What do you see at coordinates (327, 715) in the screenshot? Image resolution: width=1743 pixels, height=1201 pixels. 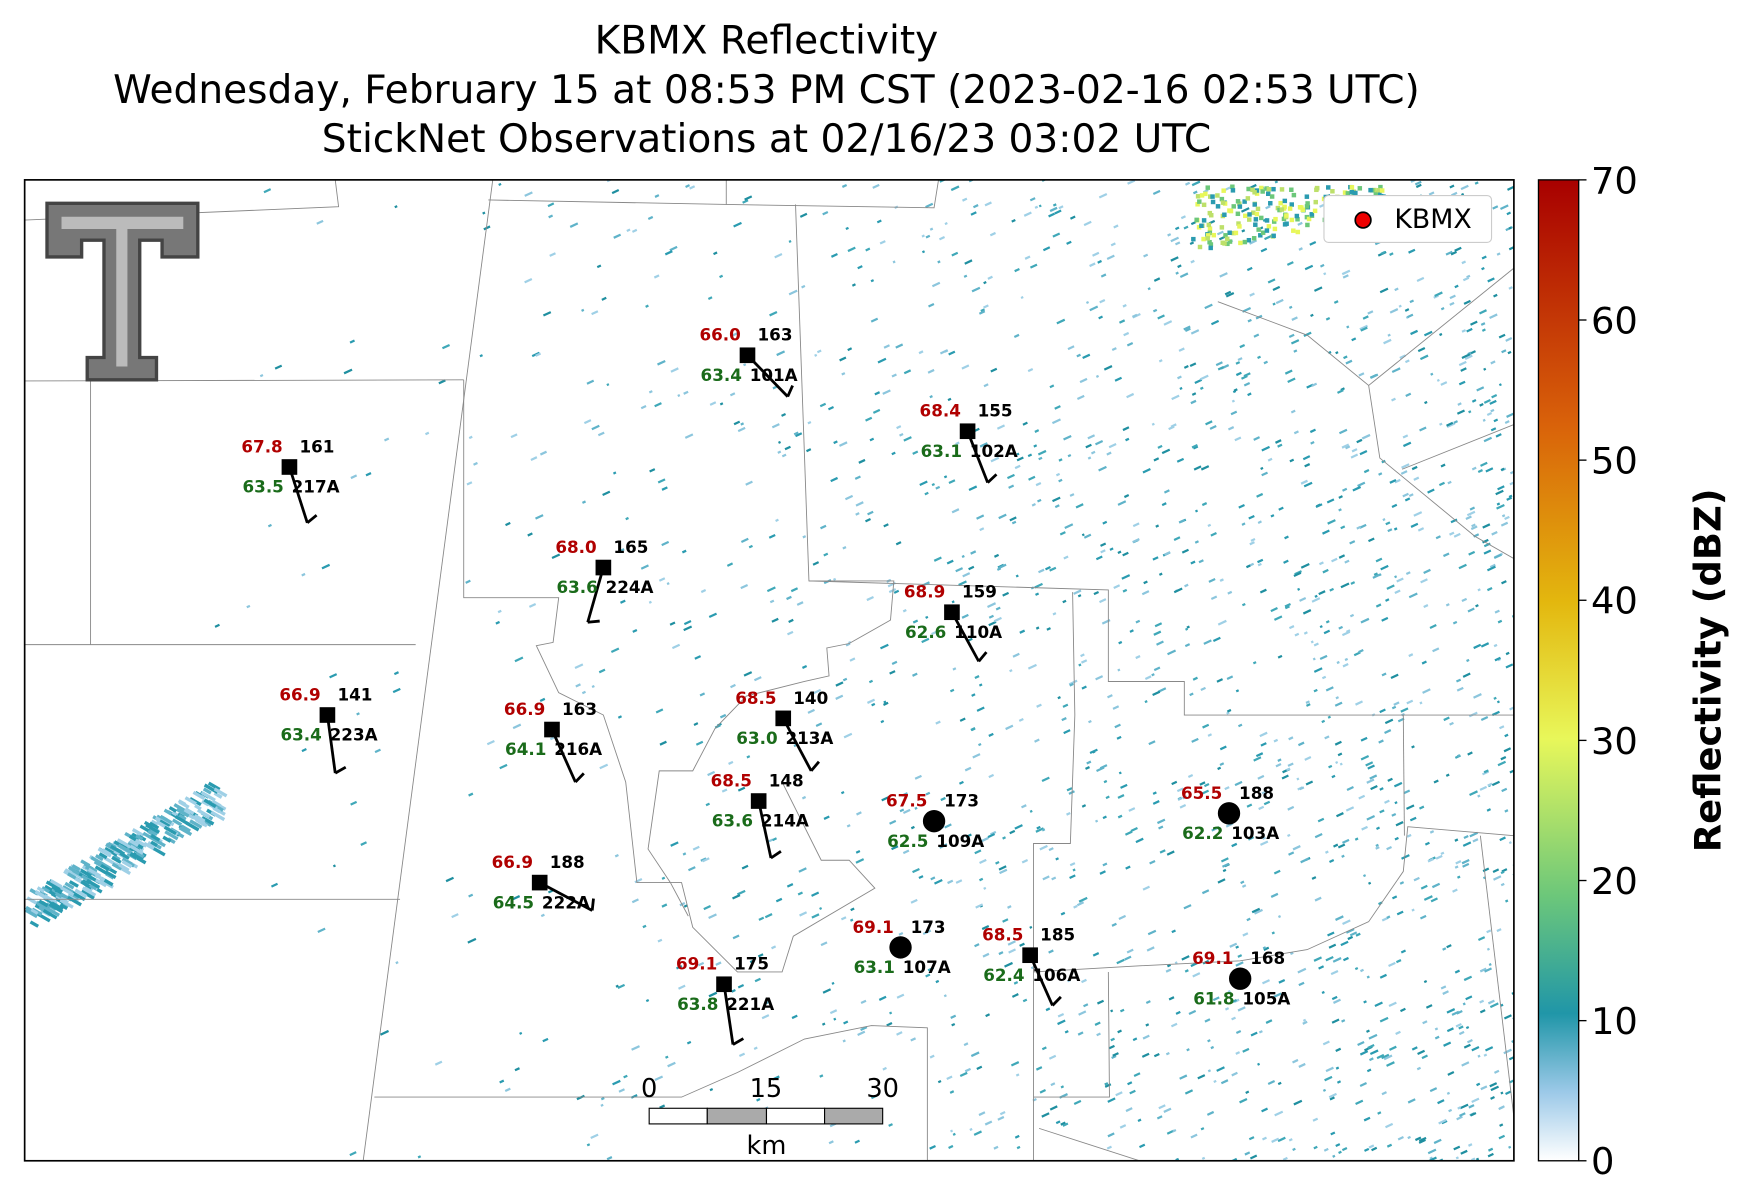 I see `station-marker` at bounding box center [327, 715].